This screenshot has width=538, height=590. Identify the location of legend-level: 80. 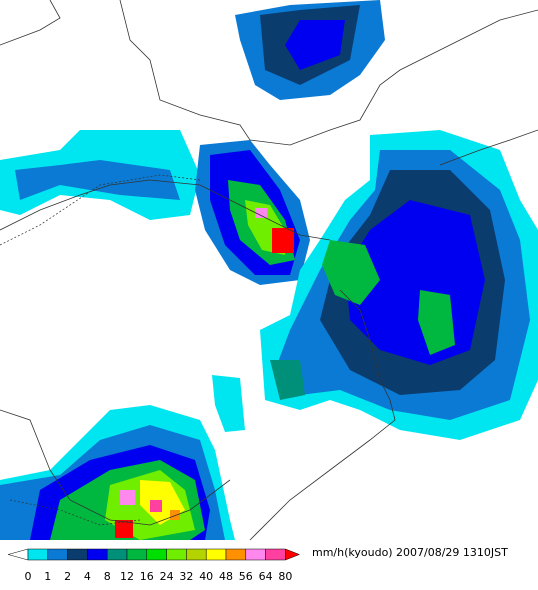
(285, 576).